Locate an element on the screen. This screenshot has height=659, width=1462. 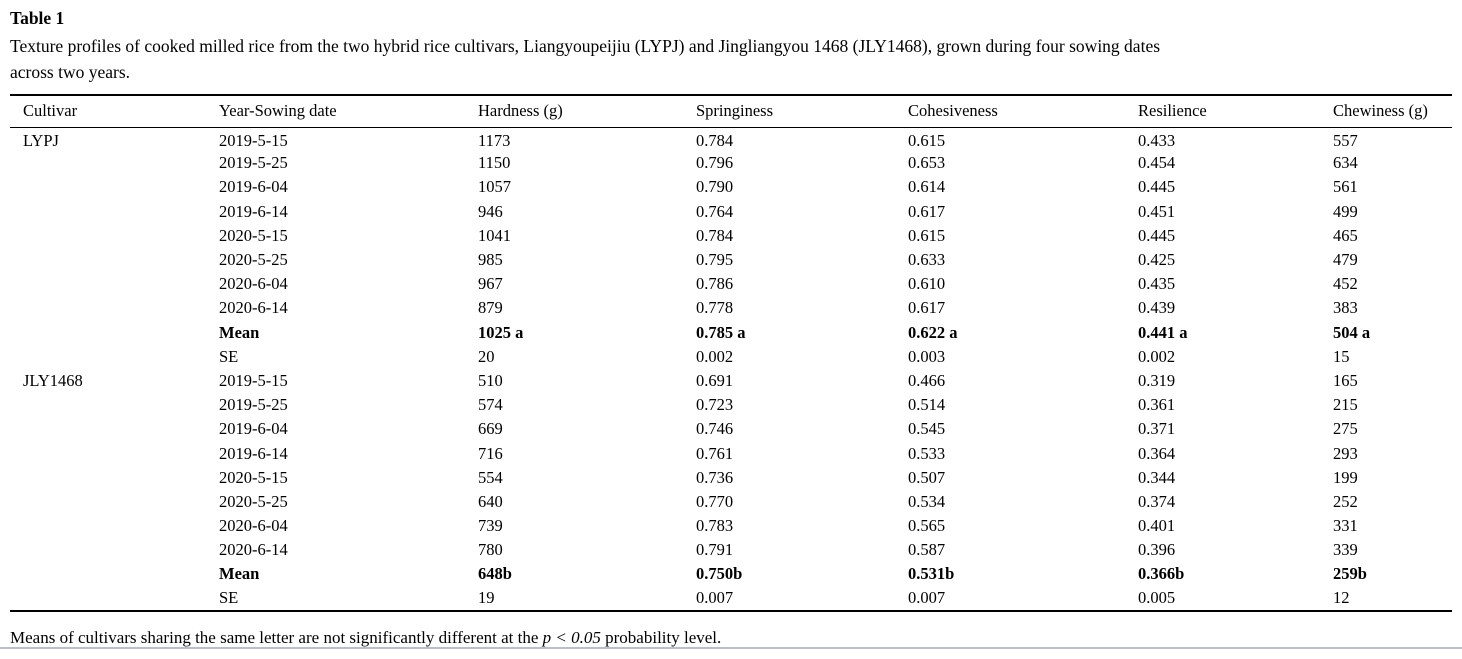
table-cell: 479 is located at coordinates (1345, 260).